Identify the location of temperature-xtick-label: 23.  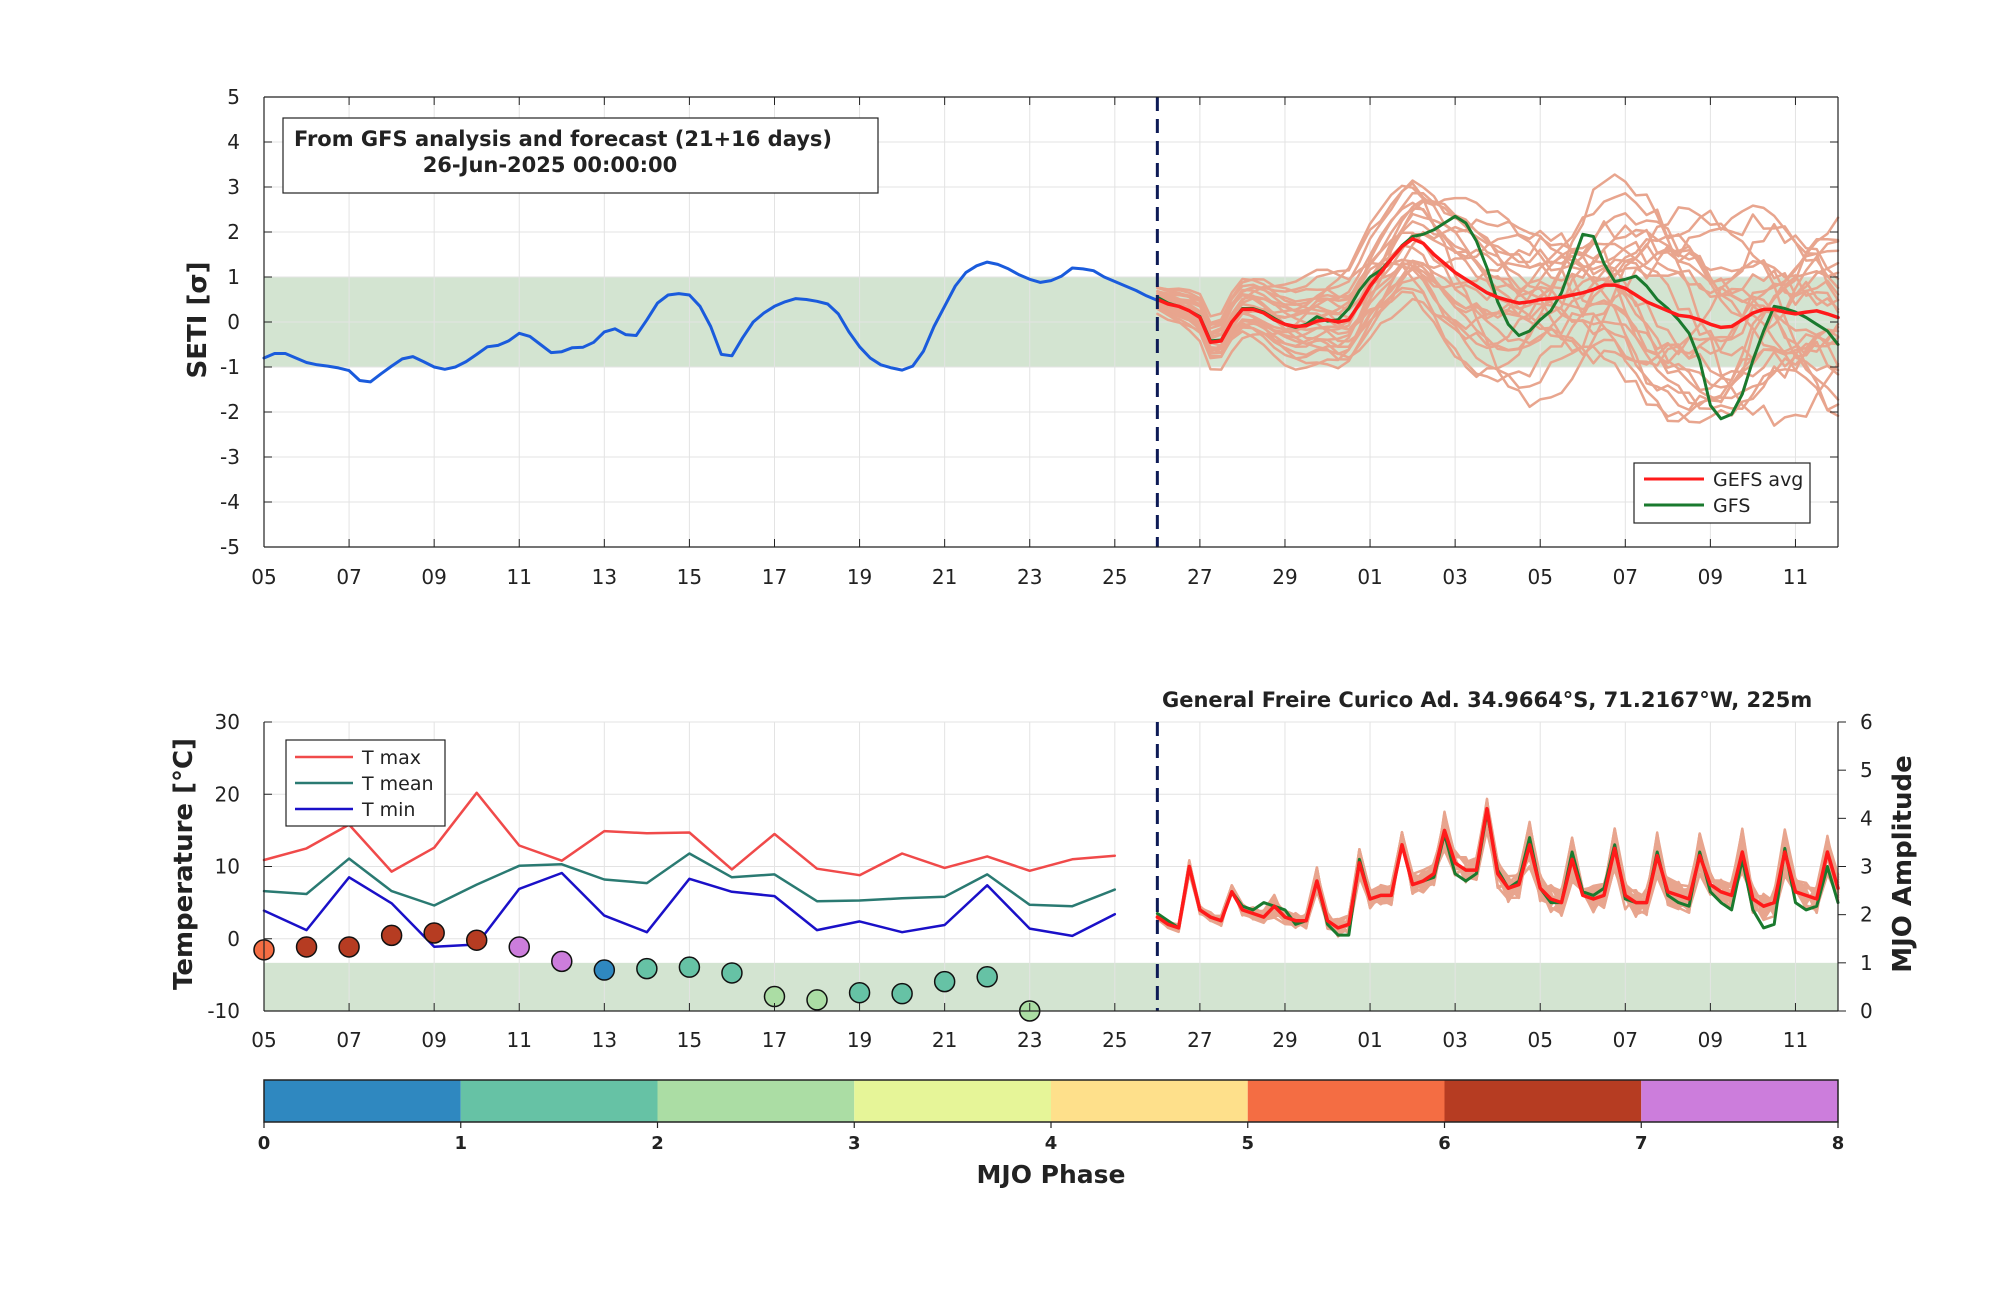
(1029, 1040).